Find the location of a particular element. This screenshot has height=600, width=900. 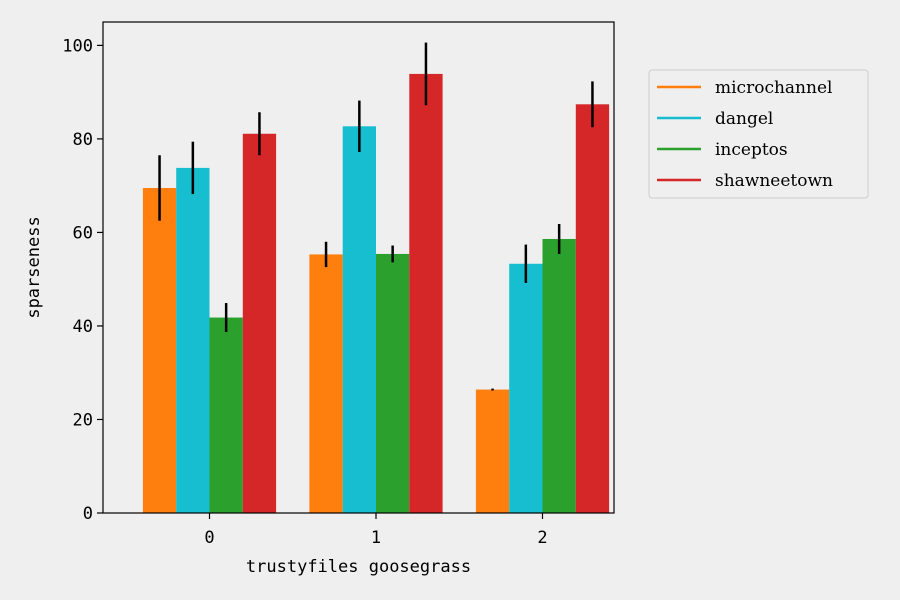

x-tick-label: 0 is located at coordinates (209, 538).